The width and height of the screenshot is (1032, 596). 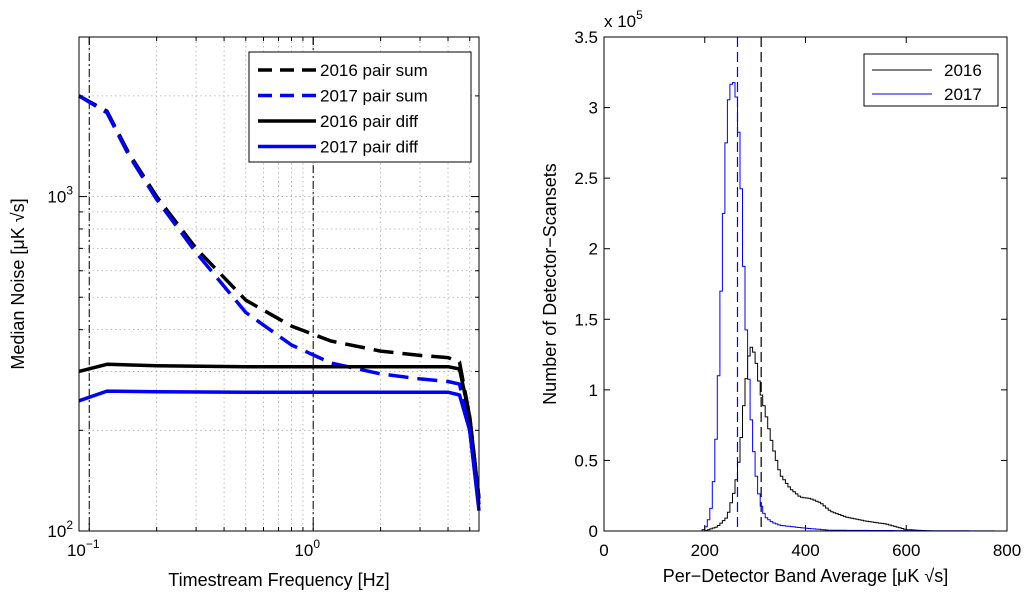 I want to click on left-legend-label-3: 2017 pair diff, so click(x=369, y=147).